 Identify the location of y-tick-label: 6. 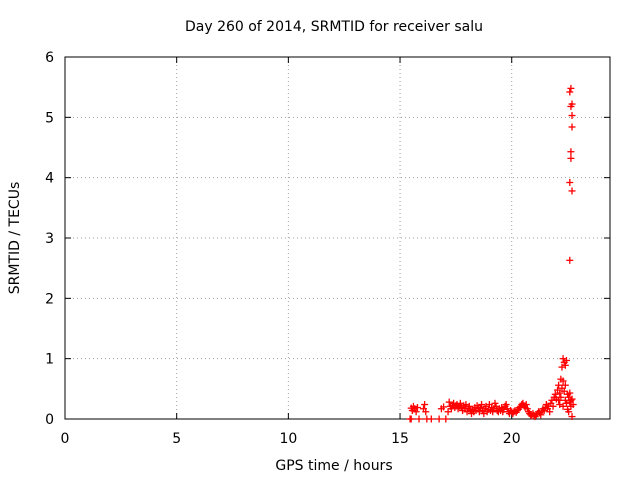
(49, 58).